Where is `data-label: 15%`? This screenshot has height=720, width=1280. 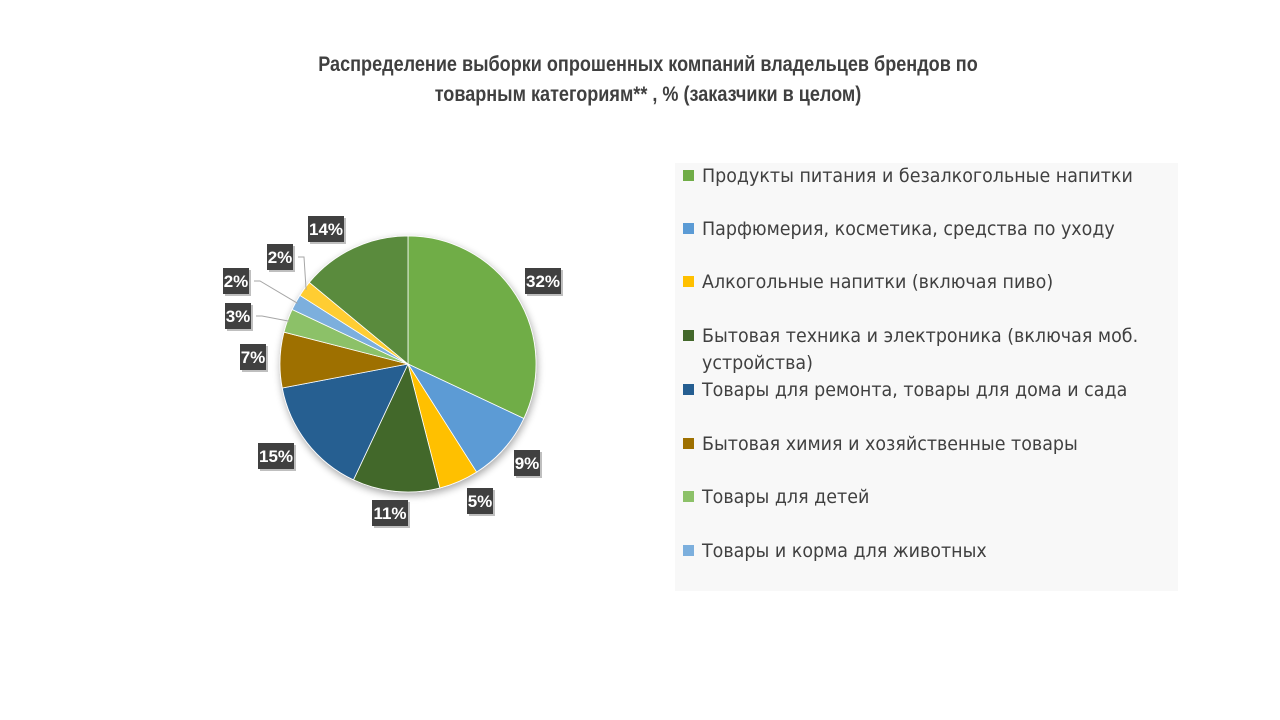 data-label: 15% is located at coordinates (277, 457).